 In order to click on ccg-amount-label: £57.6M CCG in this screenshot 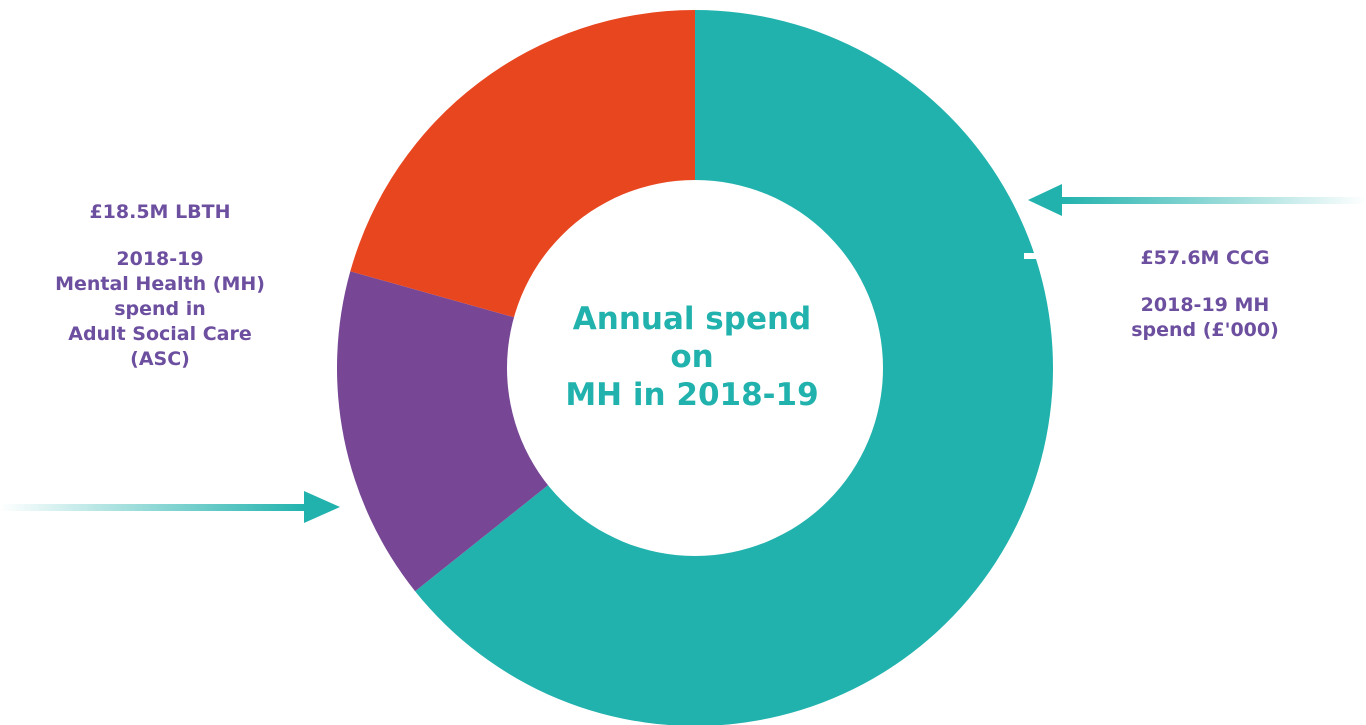, I will do `click(1205, 258)`.